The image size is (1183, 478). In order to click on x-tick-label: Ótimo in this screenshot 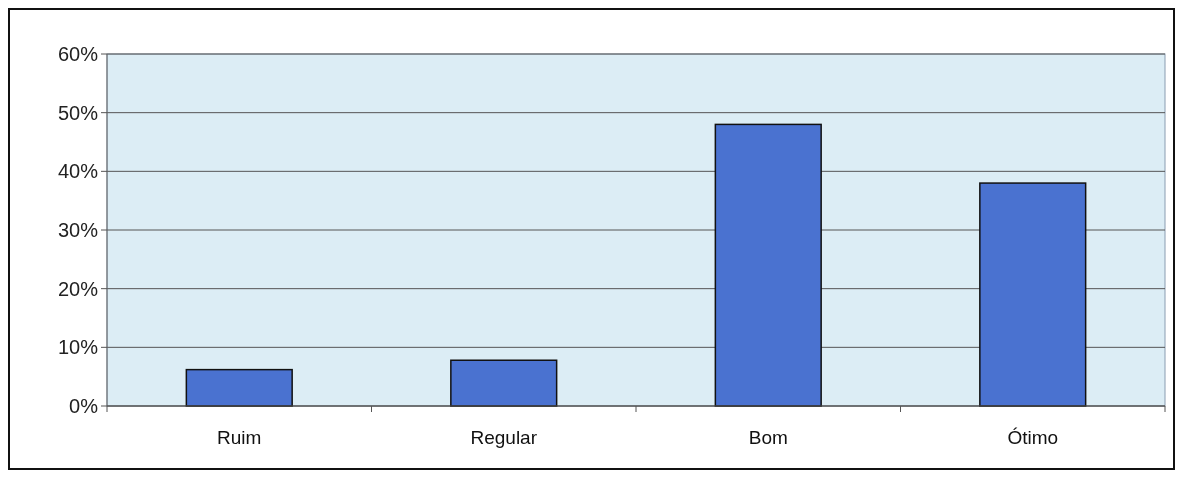, I will do `click(1033, 437)`.